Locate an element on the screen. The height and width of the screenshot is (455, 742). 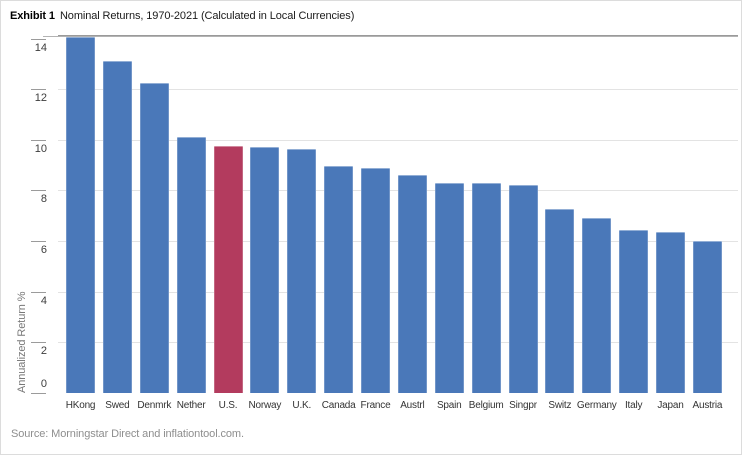
x-label-austrl: Austrl is located at coordinates (412, 405).